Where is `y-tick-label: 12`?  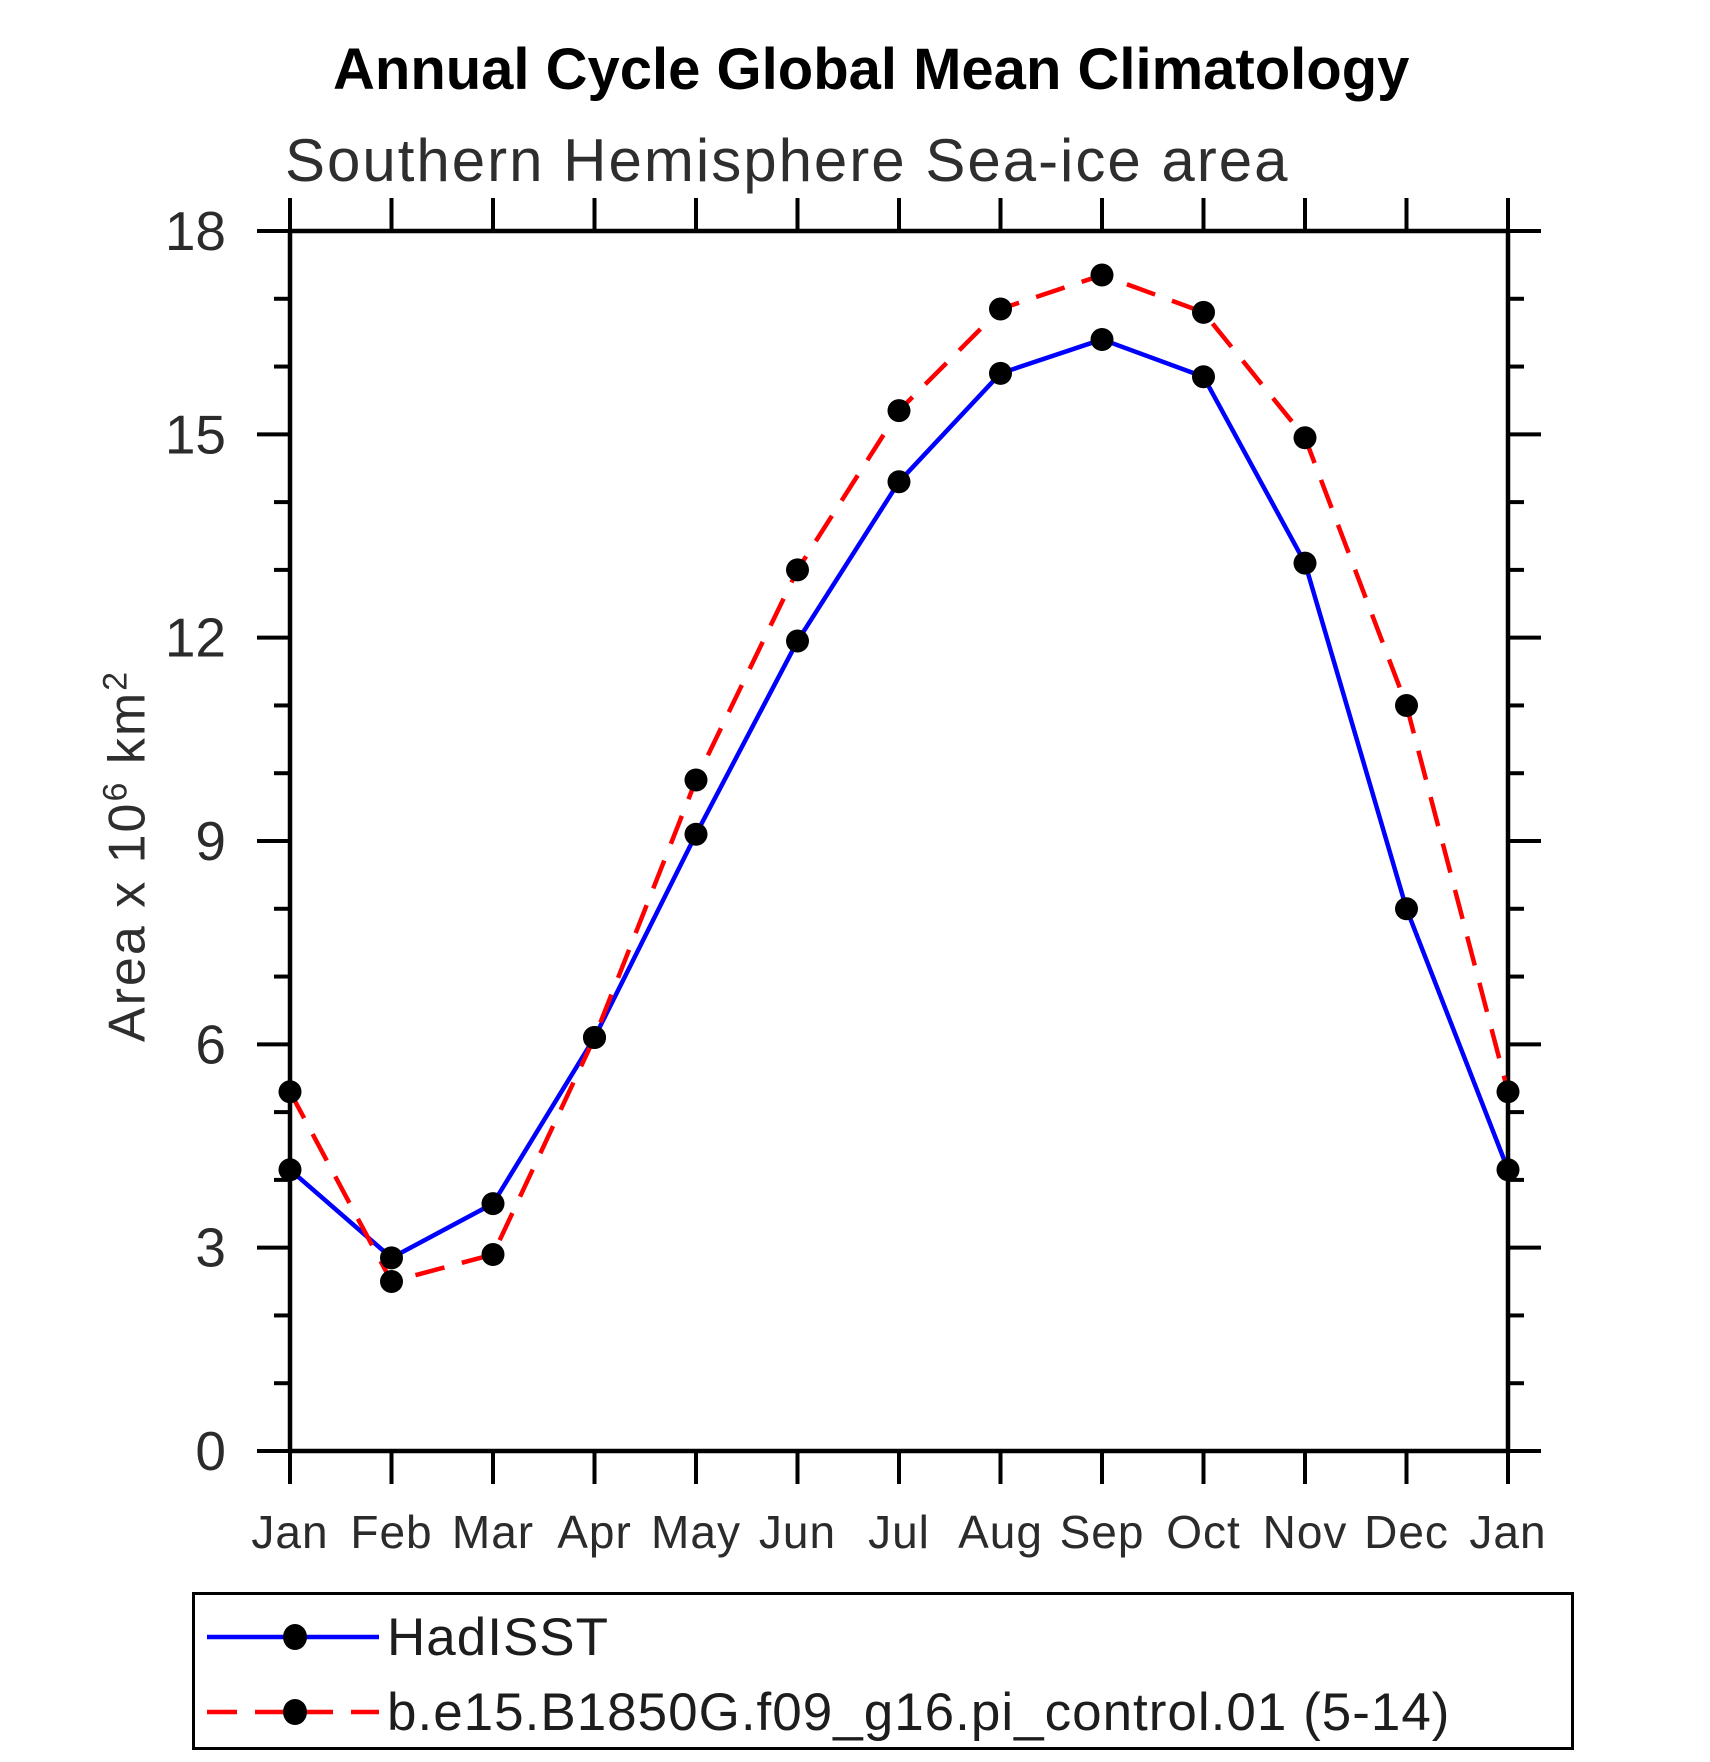
y-tick-label: 12 is located at coordinates (195, 638).